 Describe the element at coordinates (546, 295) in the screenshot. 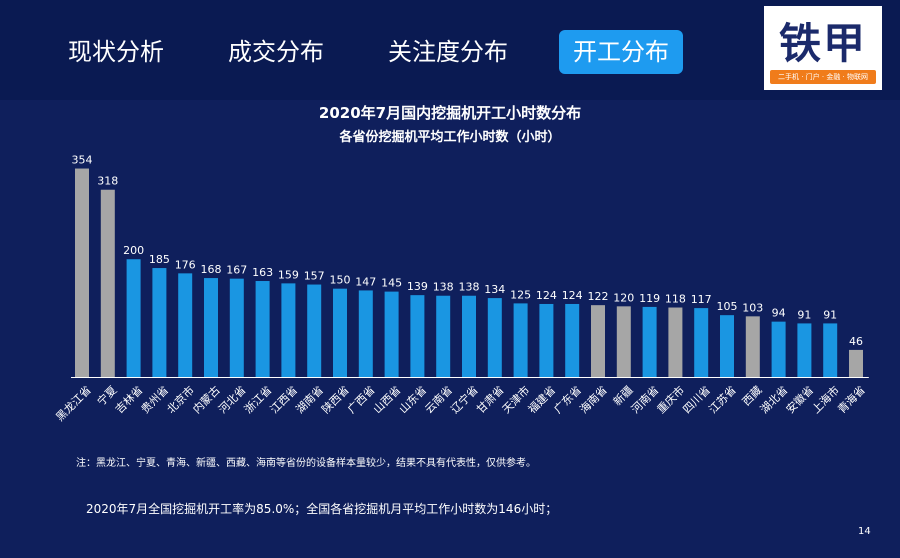

I see `data-label-18: 124` at that location.